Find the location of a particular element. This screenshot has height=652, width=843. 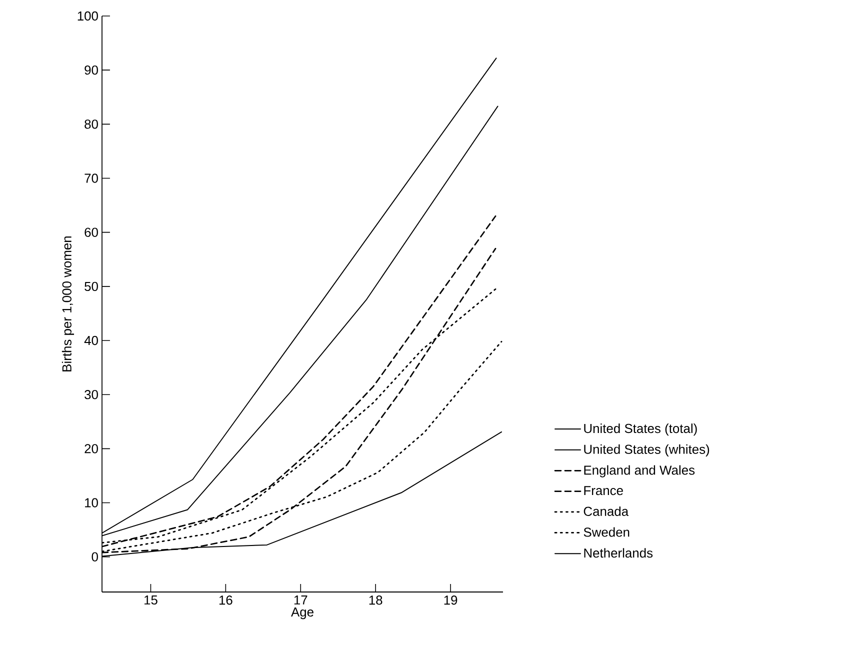

y-axis-title: Births per 1,000 women is located at coordinates (68, 304).